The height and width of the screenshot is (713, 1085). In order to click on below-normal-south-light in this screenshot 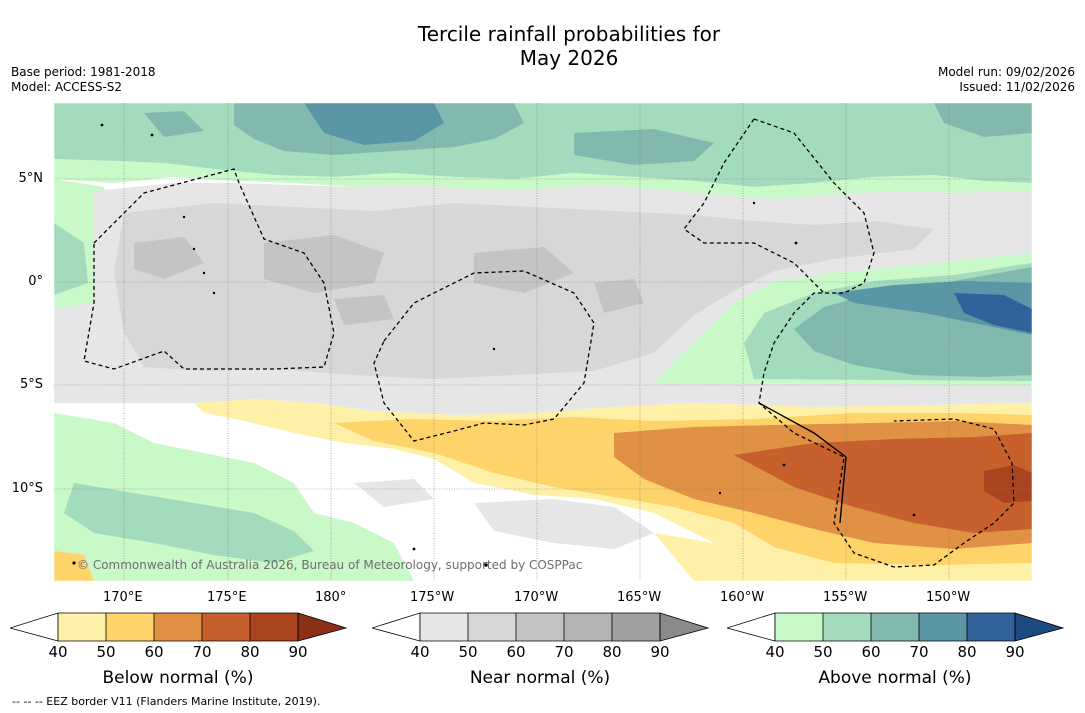, I will do `click(734, 557)`.